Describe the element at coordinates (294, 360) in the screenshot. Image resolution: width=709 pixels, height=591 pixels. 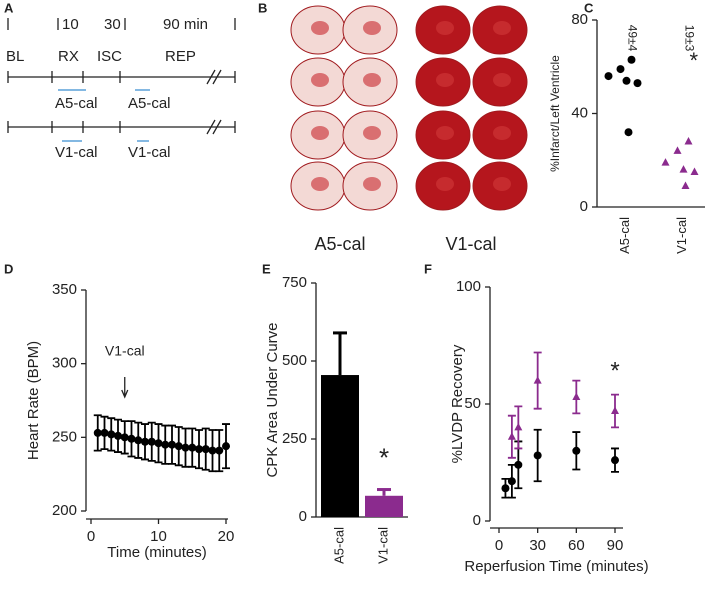
I see `y-tick-label: 500` at that location.